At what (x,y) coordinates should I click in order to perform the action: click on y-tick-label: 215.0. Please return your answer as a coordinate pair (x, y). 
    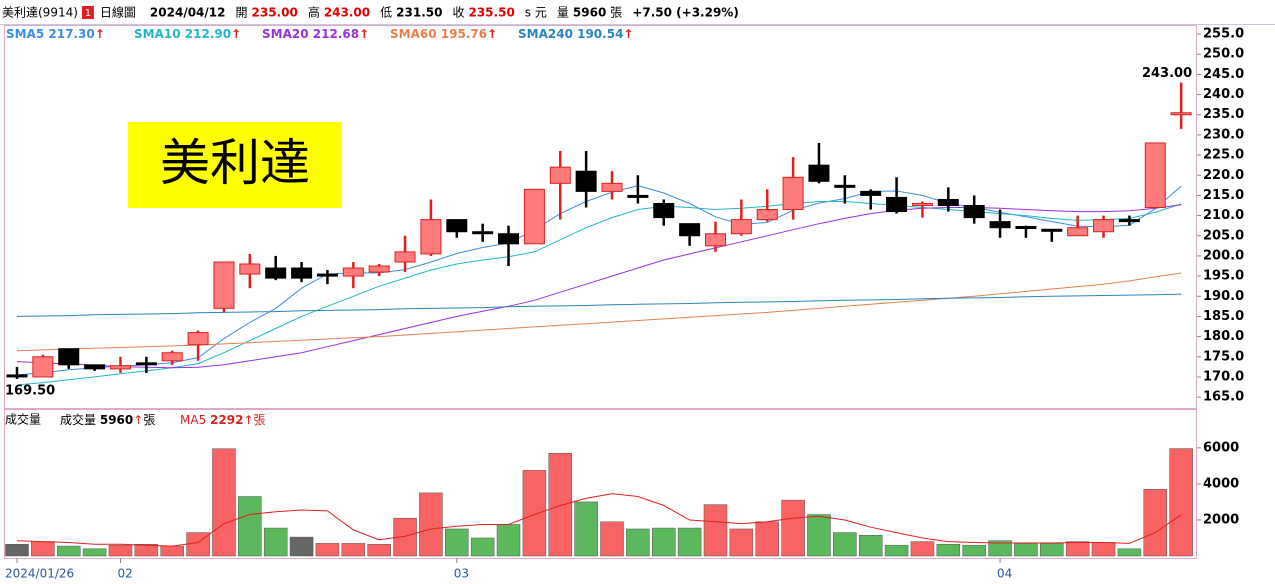
    Looking at the image, I should click on (1223, 195).